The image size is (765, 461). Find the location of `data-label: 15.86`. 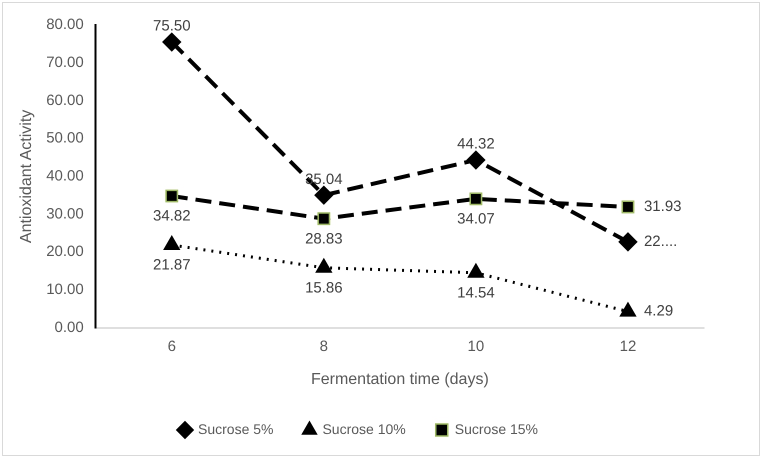

data-label: 15.86 is located at coordinates (324, 287).